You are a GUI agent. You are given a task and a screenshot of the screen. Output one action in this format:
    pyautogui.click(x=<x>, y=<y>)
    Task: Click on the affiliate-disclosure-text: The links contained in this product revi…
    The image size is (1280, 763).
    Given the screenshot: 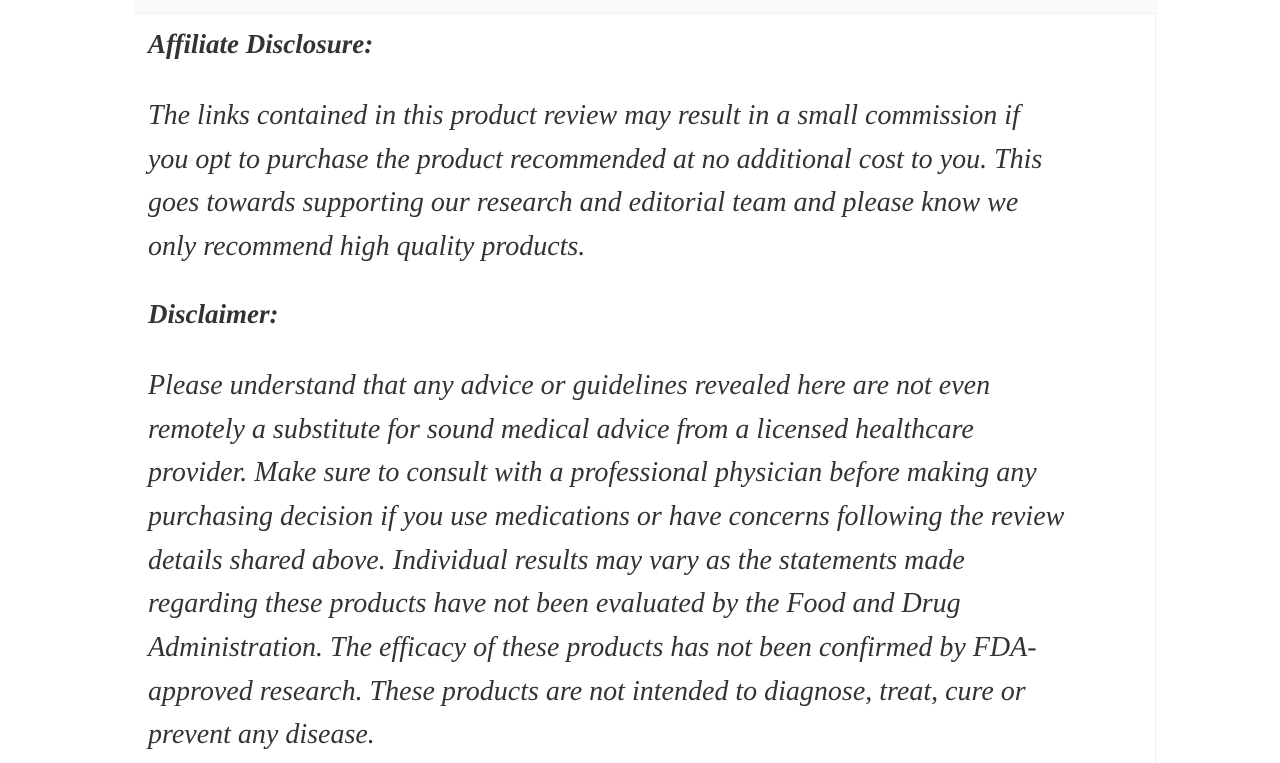 What is the action you would take?
    pyautogui.click(x=595, y=181)
    